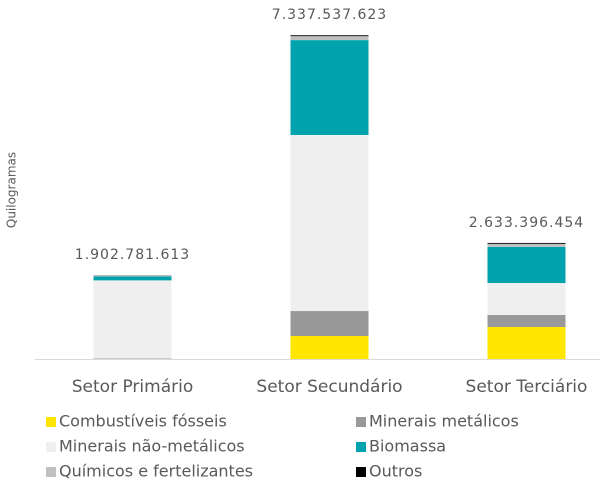 The height and width of the screenshot is (488, 609). What do you see at coordinates (526, 223) in the screenshot?
I see `total-label: 2.633.396.454` at bounding box center [526, 223].